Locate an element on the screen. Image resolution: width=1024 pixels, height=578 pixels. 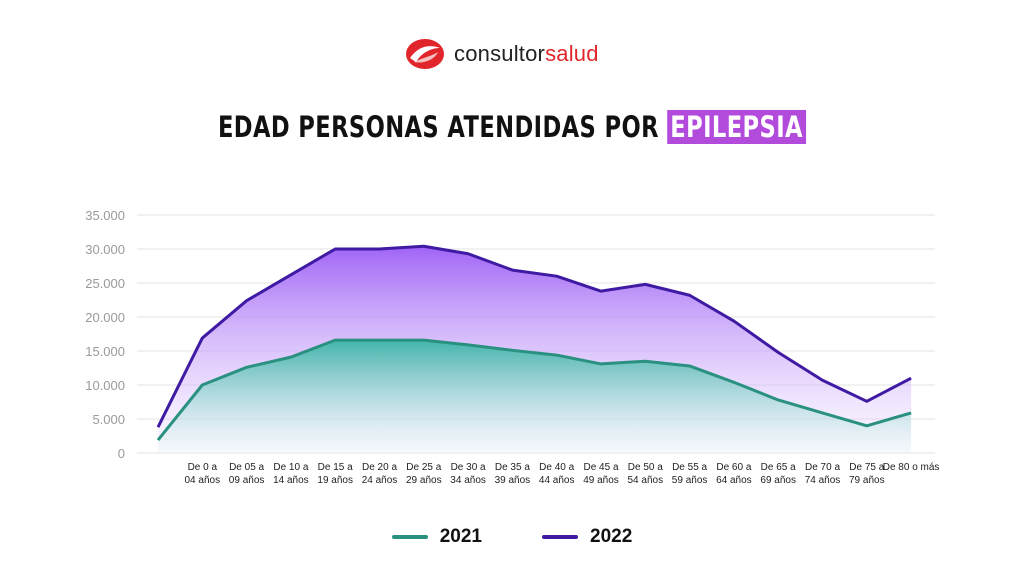
x-tick-label: De 55 a 59 años is located at coordinates (690, 474).